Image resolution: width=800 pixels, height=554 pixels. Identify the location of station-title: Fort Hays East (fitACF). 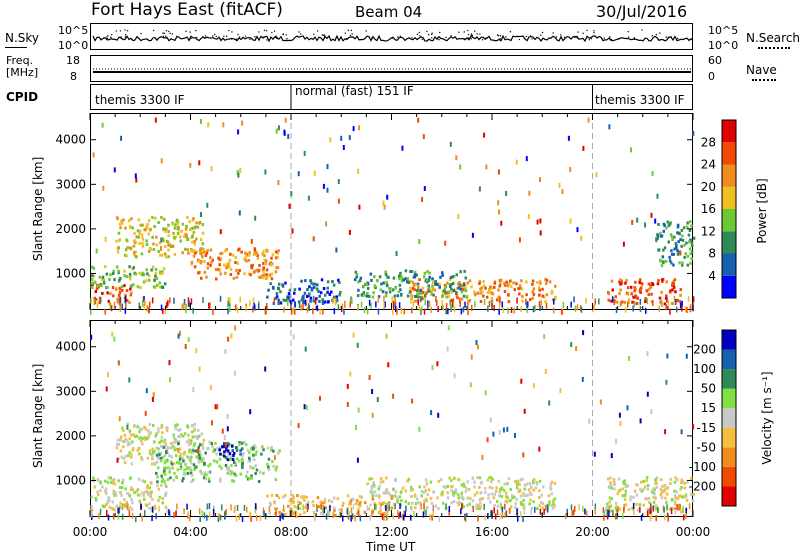
(187, 10).